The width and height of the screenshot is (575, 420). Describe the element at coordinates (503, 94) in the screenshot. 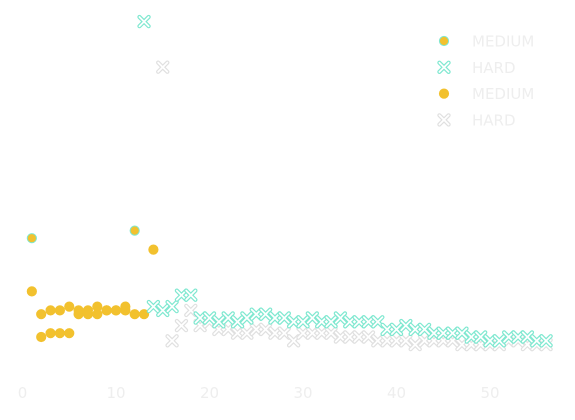

I see `legend-label: MEDIUM` at that location.